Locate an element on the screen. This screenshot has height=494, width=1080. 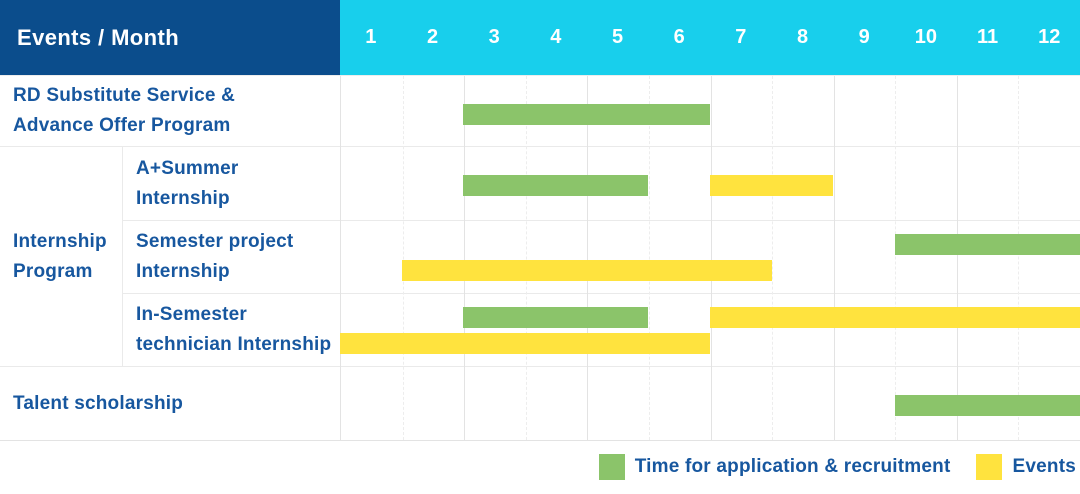
month-label: 2 is located at coordinates (432, 37).